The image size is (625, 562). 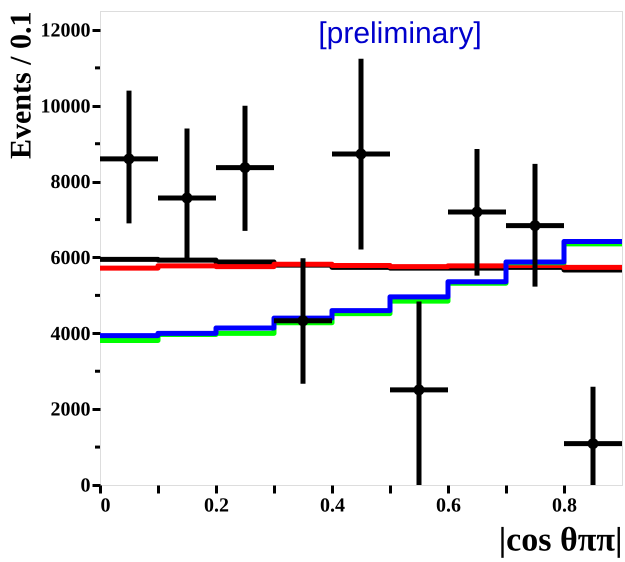 I want to click on y-tick-label: 6000, so click(x=70, y=257).